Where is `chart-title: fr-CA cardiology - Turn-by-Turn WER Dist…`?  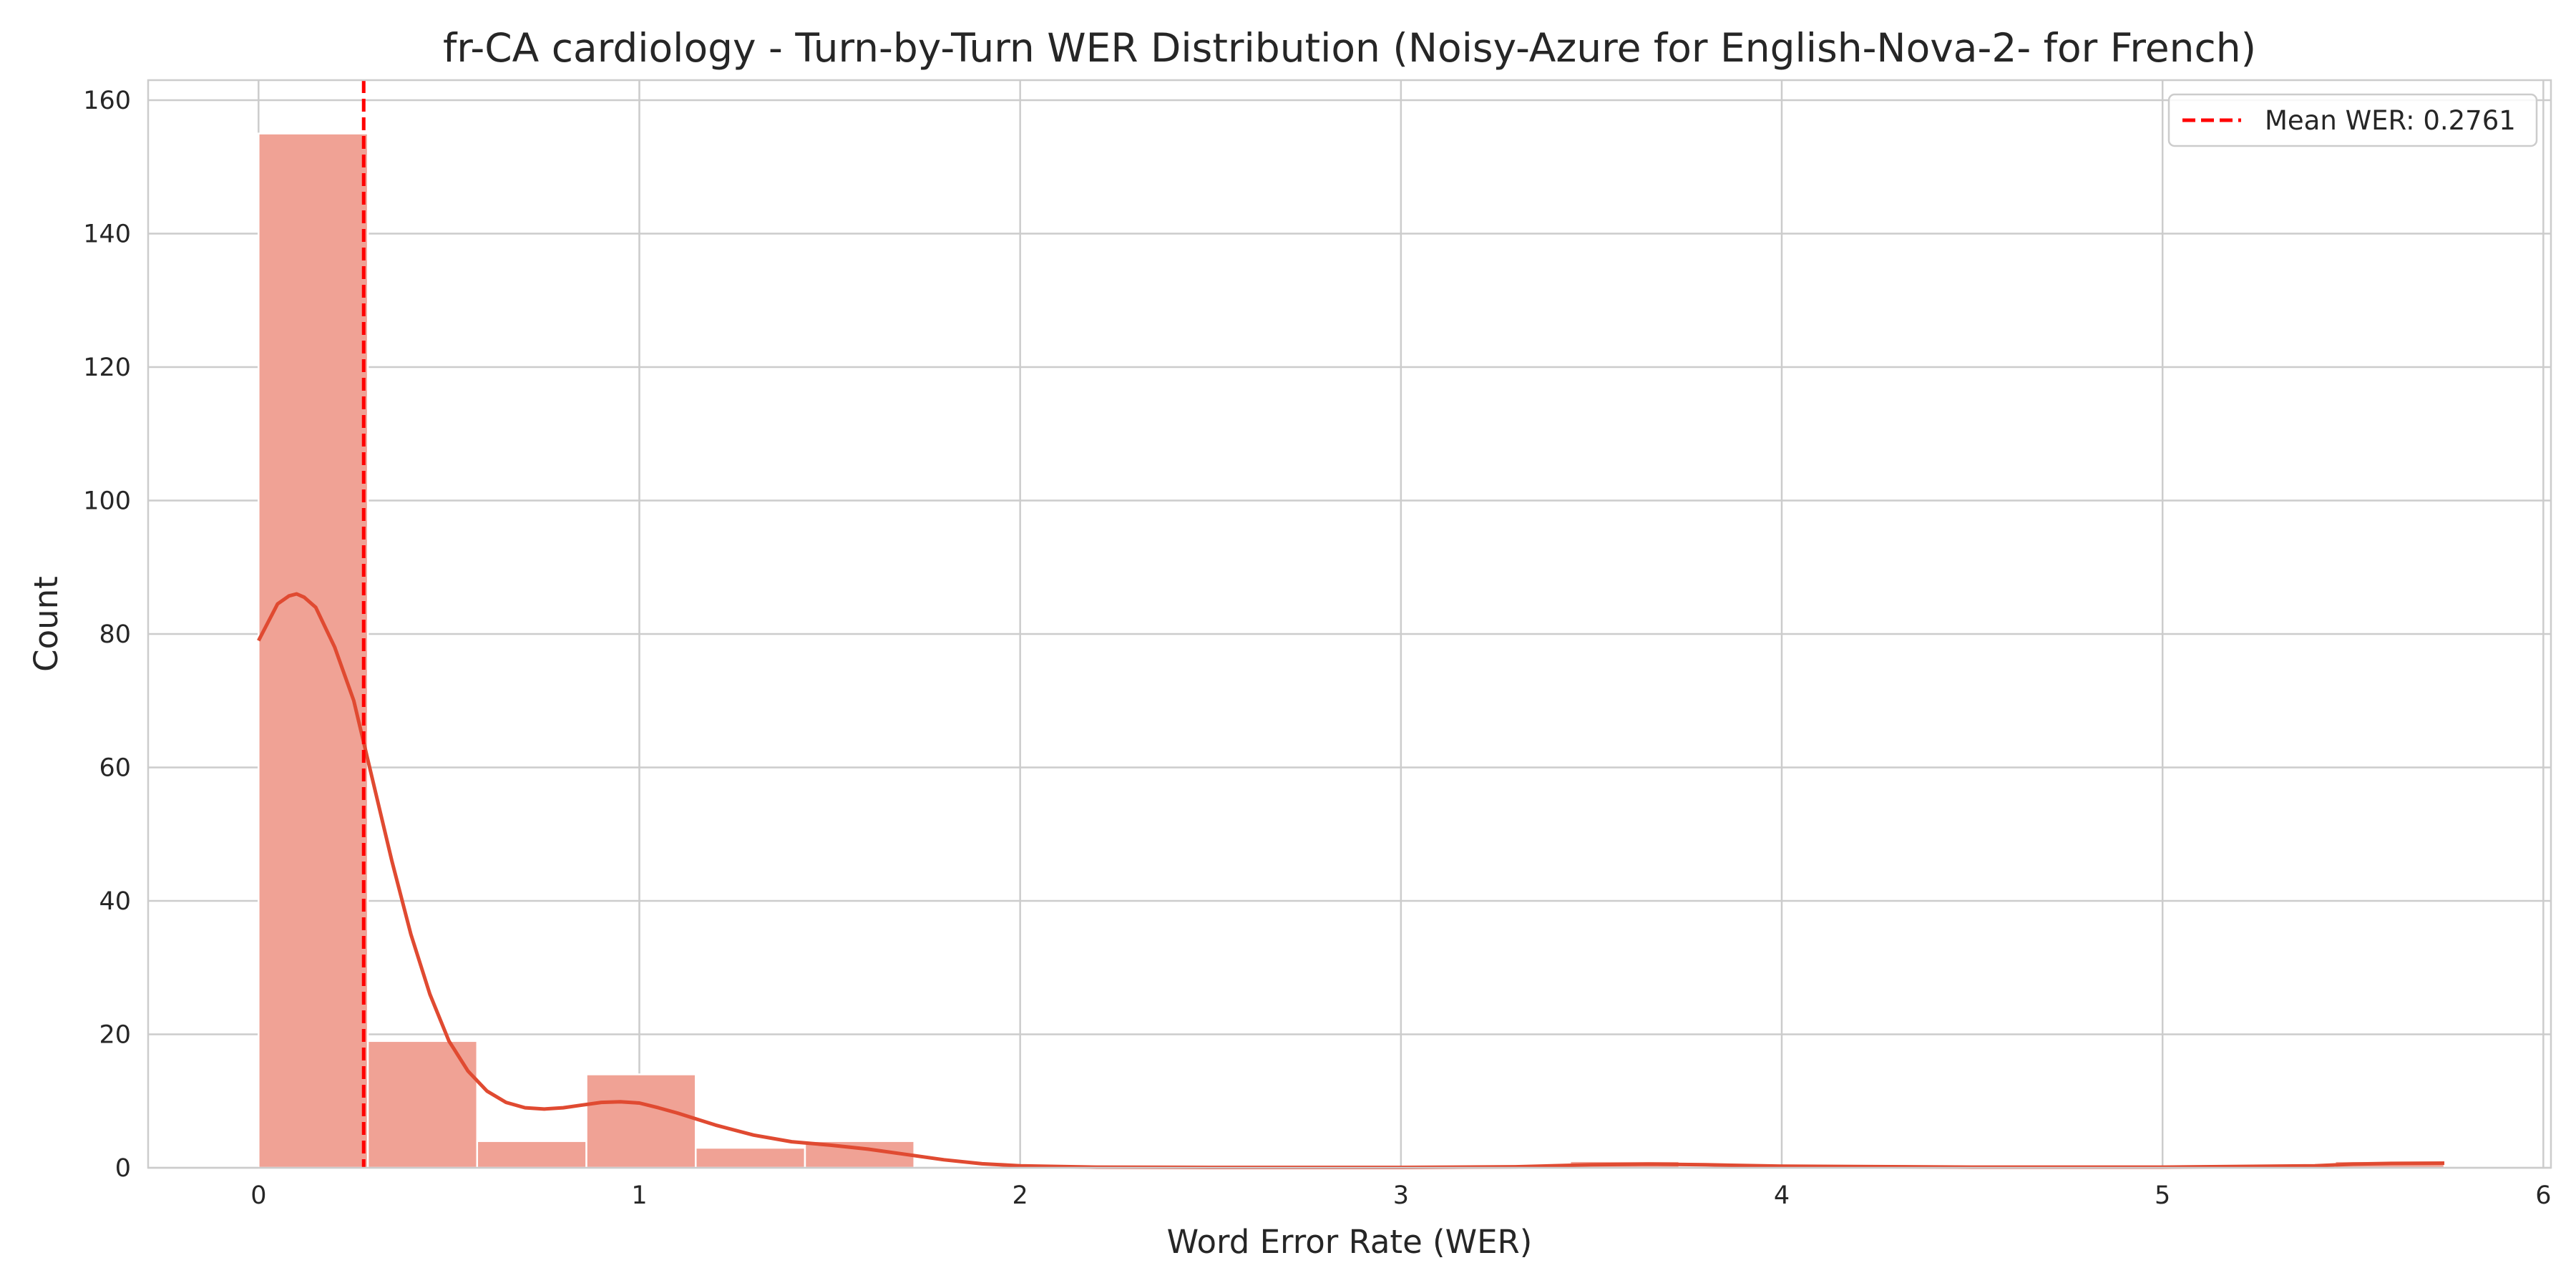
chart-title: fr-CA cardiology - Turn-by-Turn WER Dist… is located at coordinates (1349, 48).